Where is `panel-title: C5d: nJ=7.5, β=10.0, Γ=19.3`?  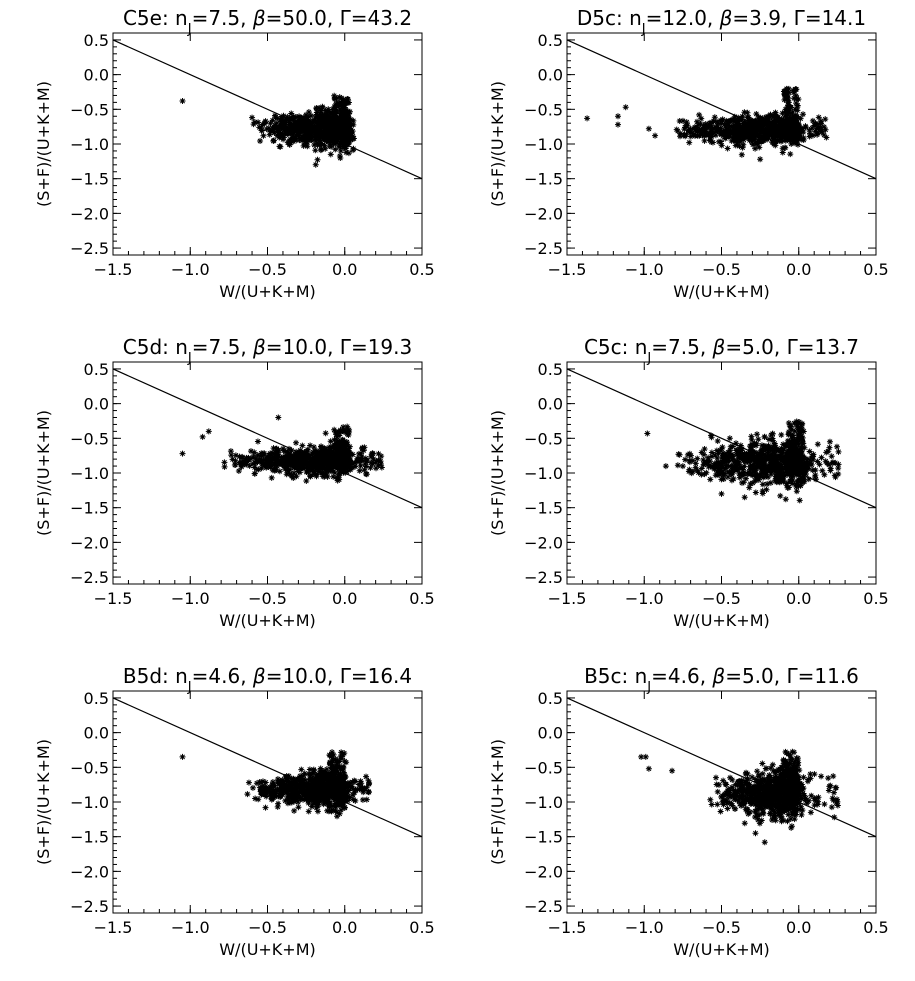 panel-title: C5d: nJ=7.5, β=10.0, Γ=19.3 is located at coordinates (267, 350).